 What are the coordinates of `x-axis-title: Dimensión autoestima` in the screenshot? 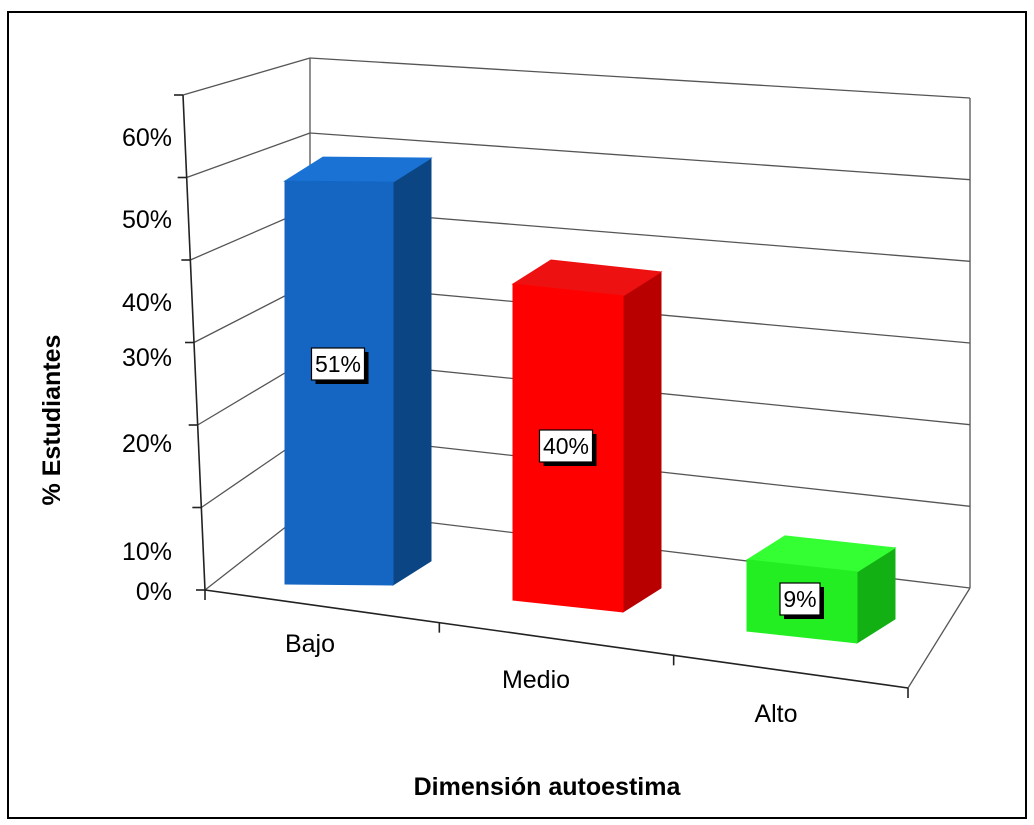 It's located at (548, 787).